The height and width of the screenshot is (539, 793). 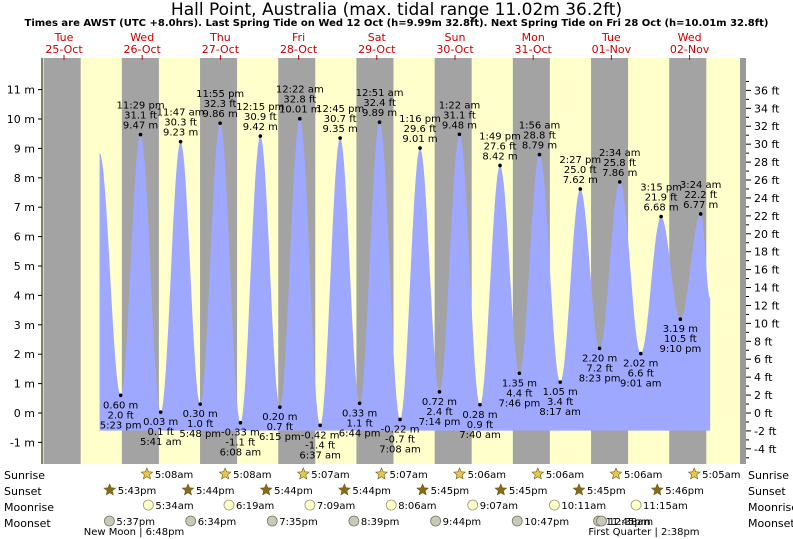 I want to click on low-tide-label: 3.4 ft, so click(x=560, y=402).